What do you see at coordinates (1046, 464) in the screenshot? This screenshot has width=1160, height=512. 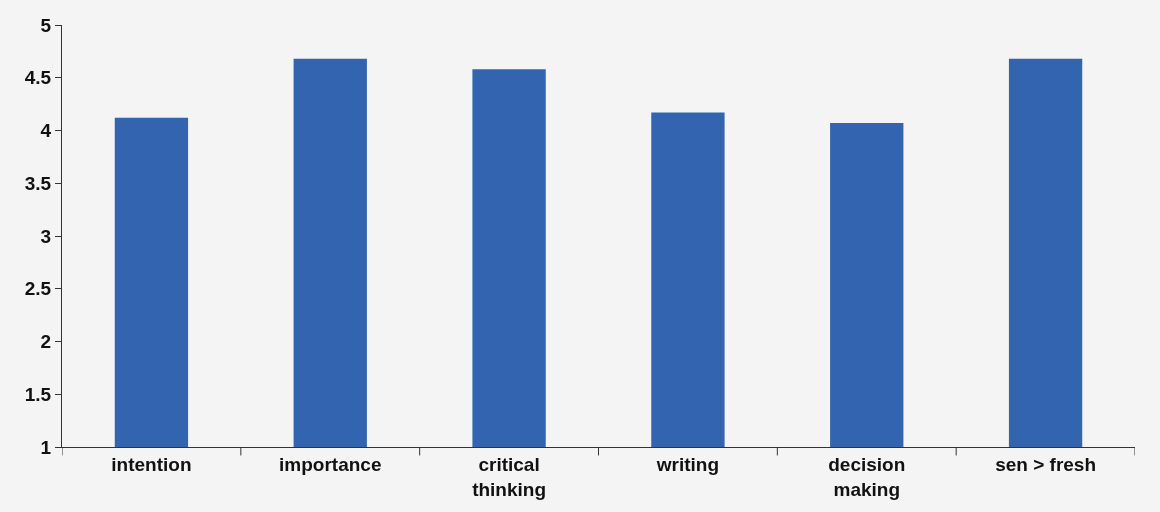 I see `x-tick-label: sen > fresh` at bounding box center [1046, 464].